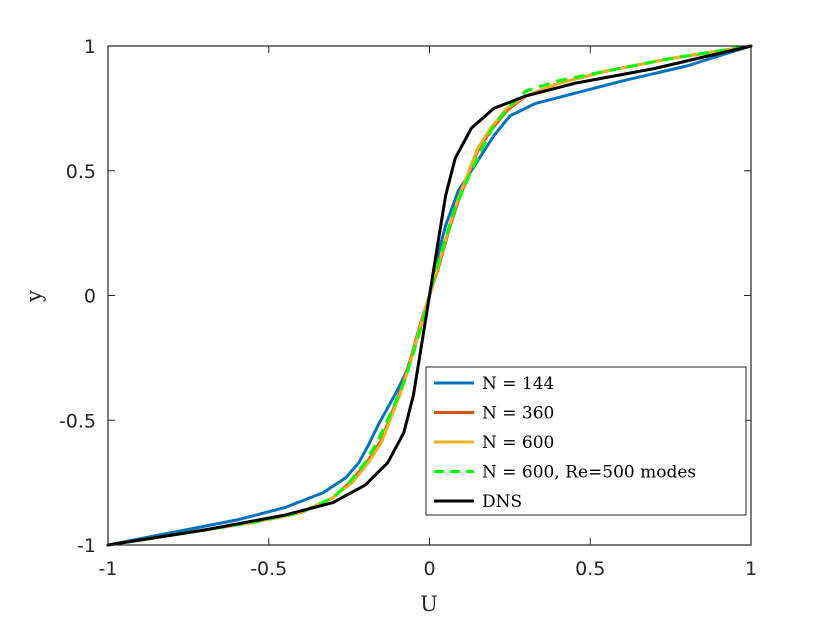  What do you see at coordinates (518, 384) in the screenshot?
I see `legend-label: N = 144` at bounding box center [518, 384].